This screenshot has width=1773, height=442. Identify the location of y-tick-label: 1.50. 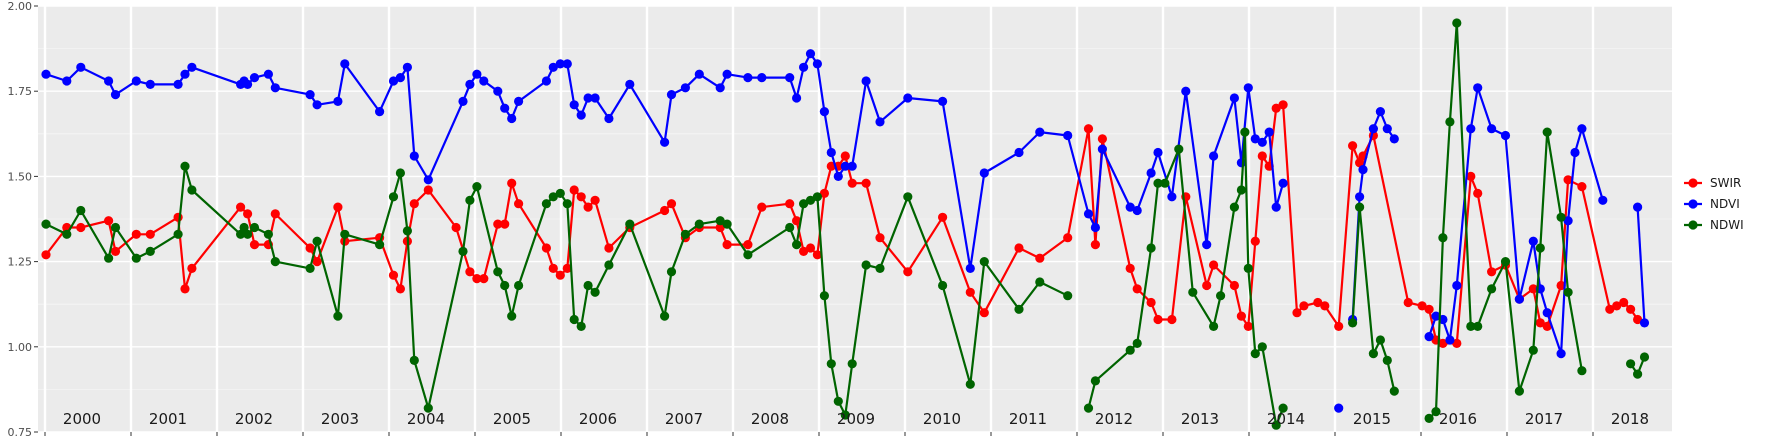
(20, 176).